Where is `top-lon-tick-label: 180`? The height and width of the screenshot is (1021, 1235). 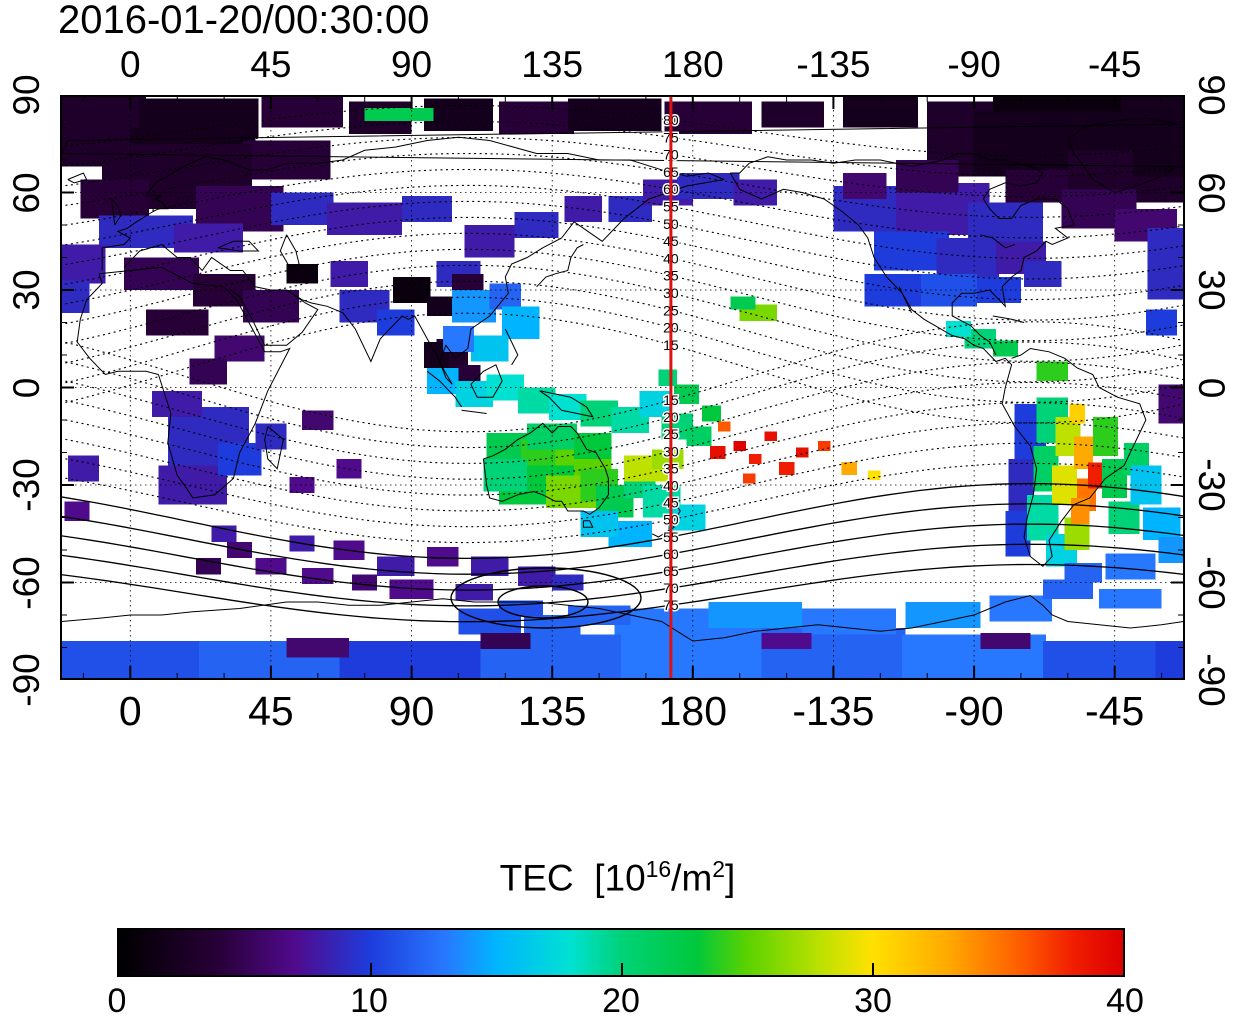
top-lon-tick-label: 180 is located at coordinates (692, 64).